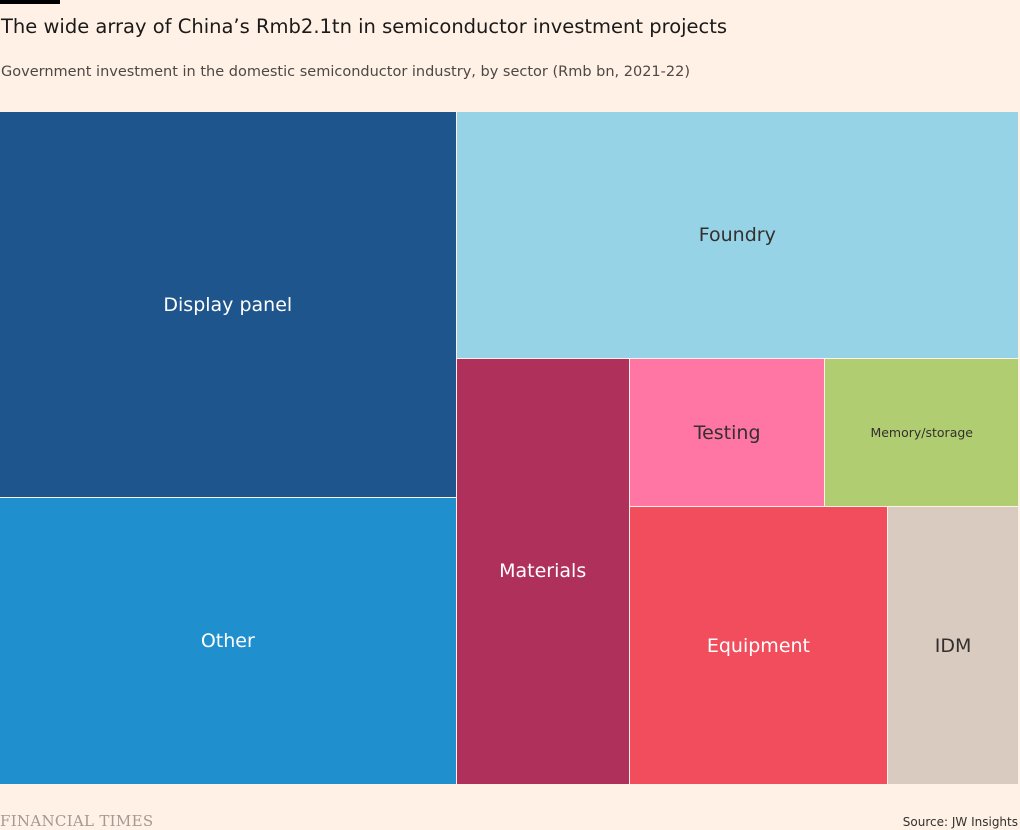 The width and height of the screenshot is (1020, 830). I want to click on tile-label-memory-storage: Memory/storage, so click(921, 433).